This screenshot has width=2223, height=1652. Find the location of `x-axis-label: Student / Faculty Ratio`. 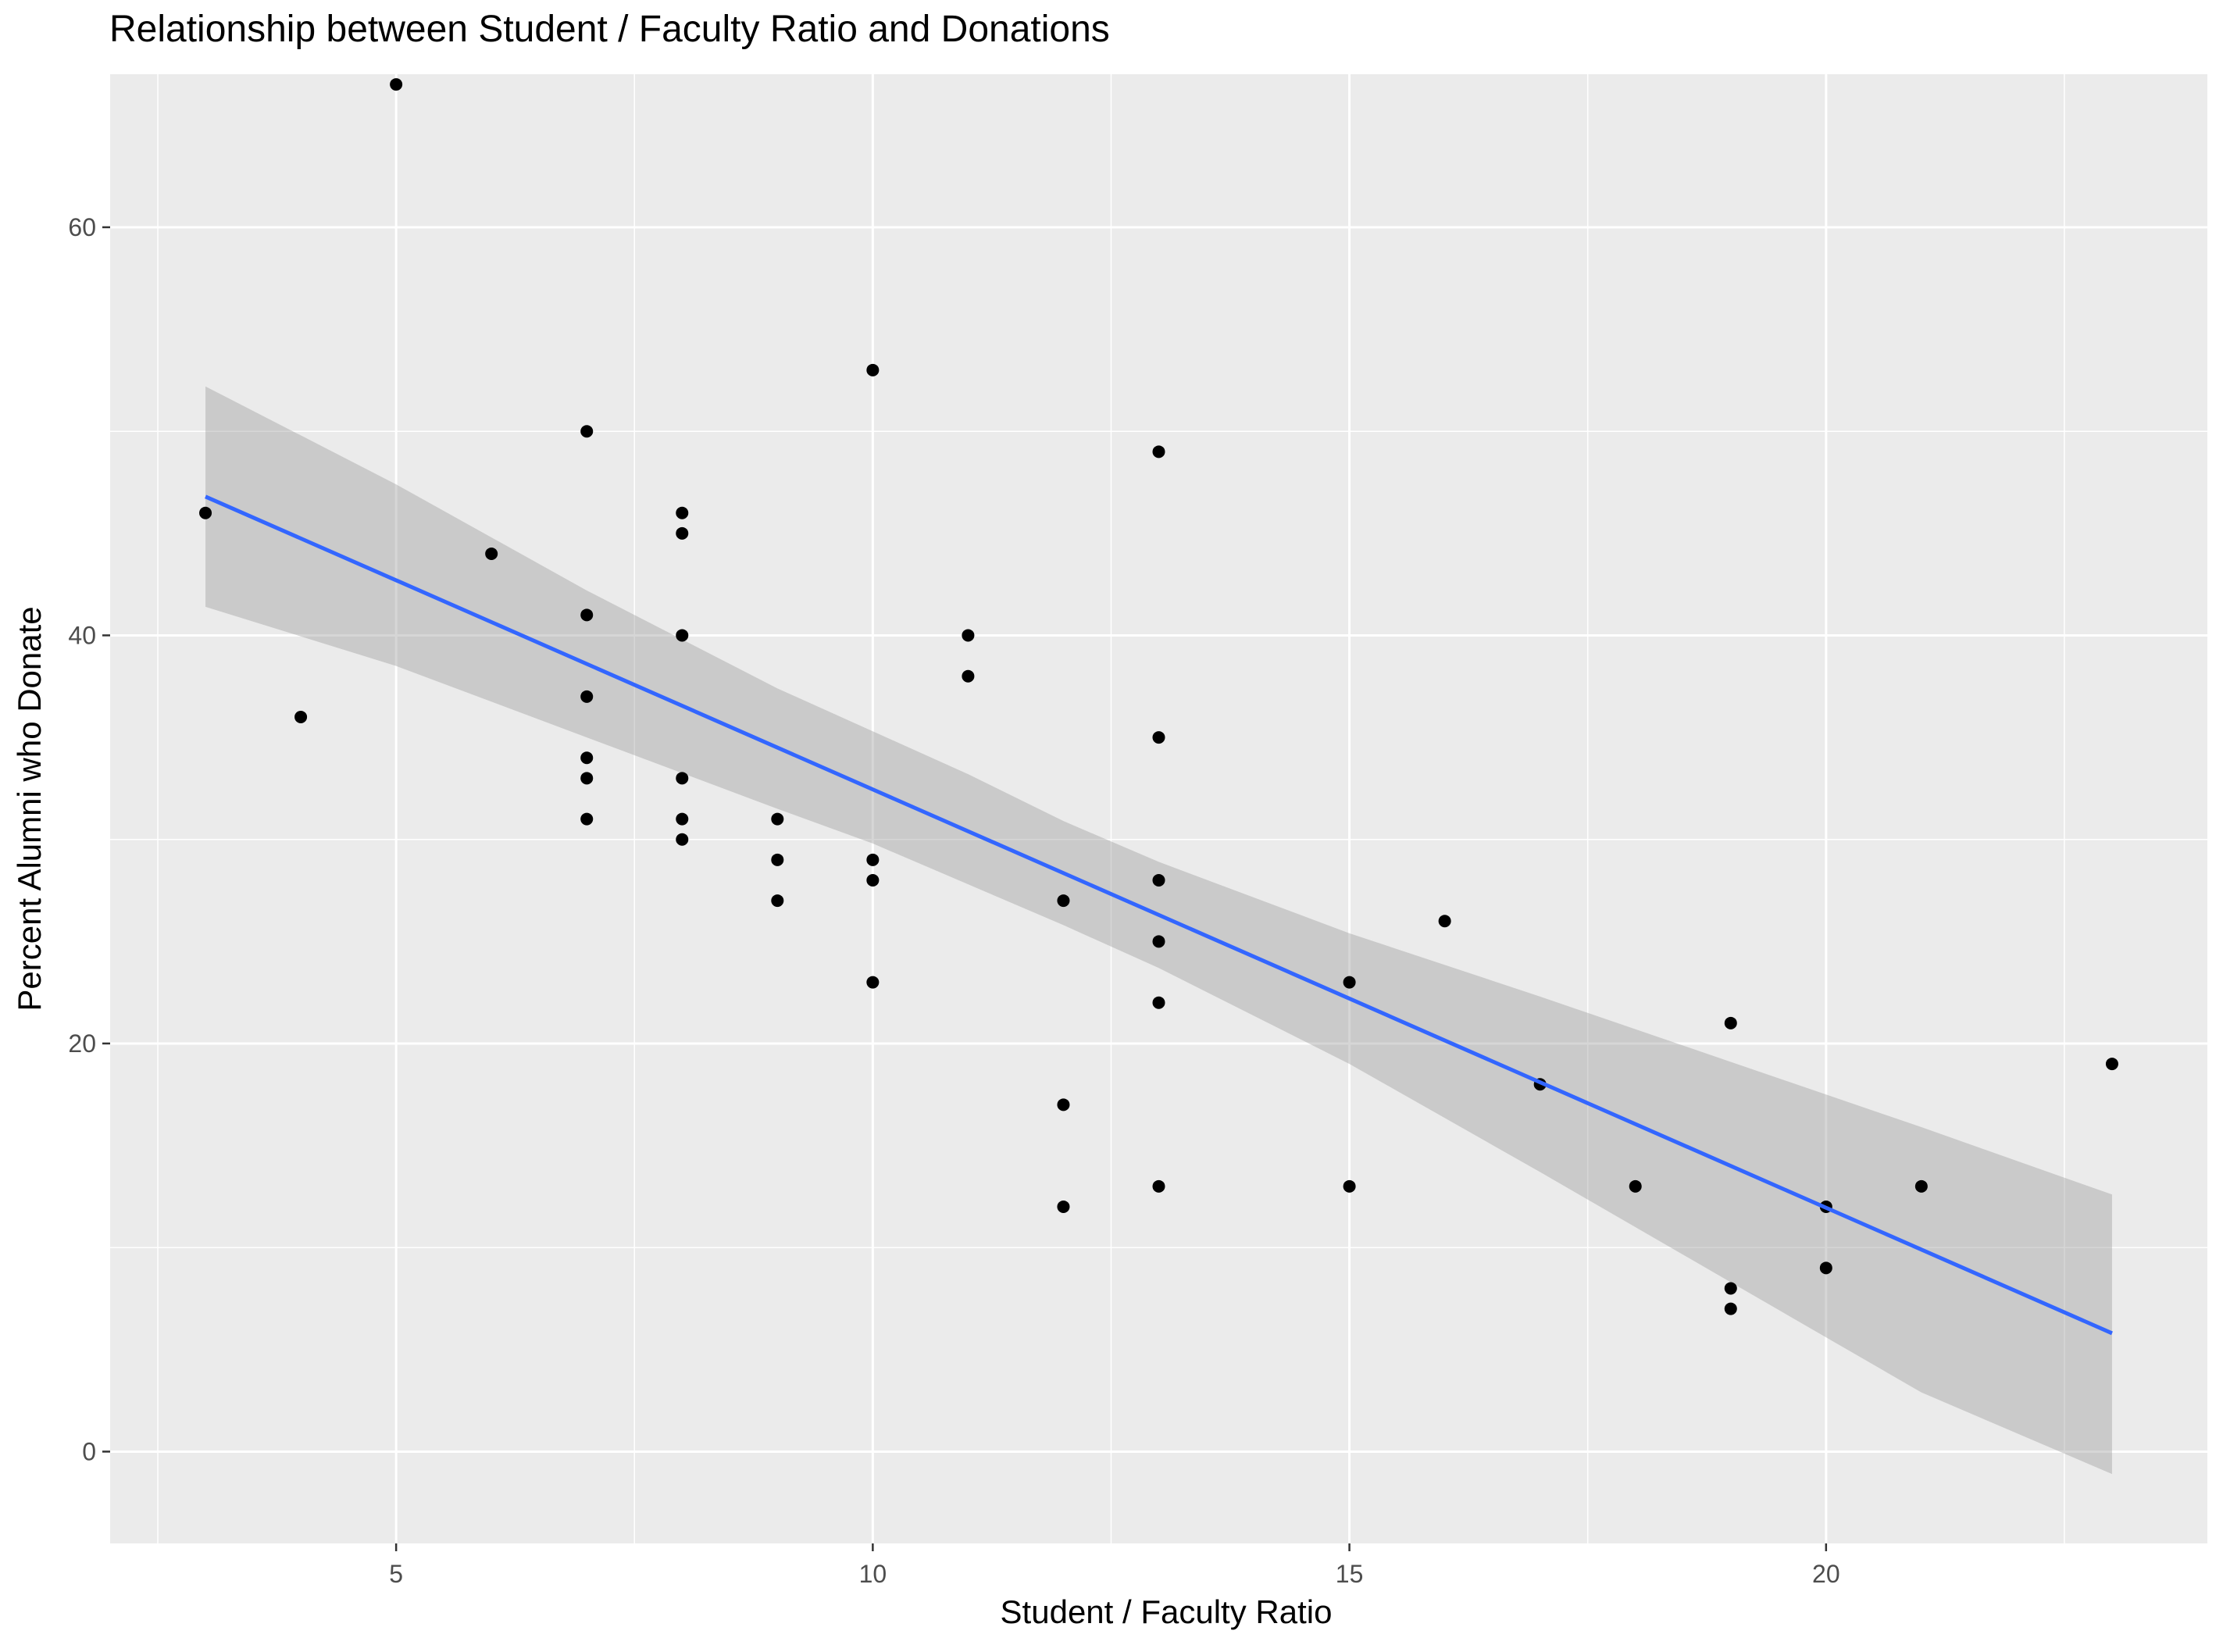

x-axis-label: Student / Faculty Ratio is located at coordinates (1167, 1611).